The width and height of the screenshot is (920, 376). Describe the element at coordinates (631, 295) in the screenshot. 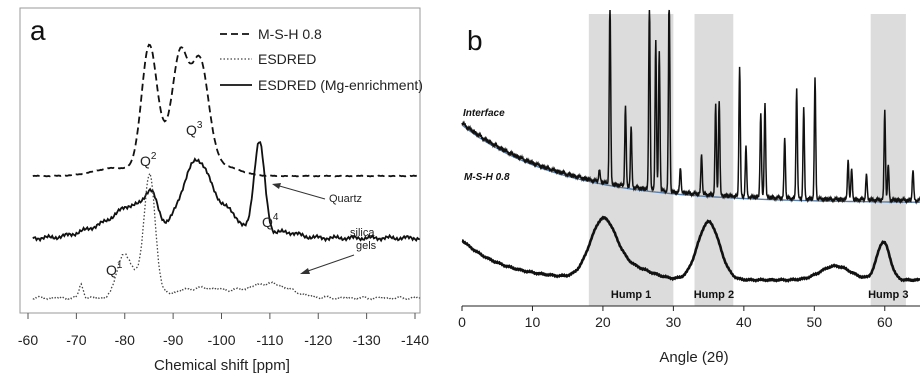

I see `hump-label: Hump 1` at that location.